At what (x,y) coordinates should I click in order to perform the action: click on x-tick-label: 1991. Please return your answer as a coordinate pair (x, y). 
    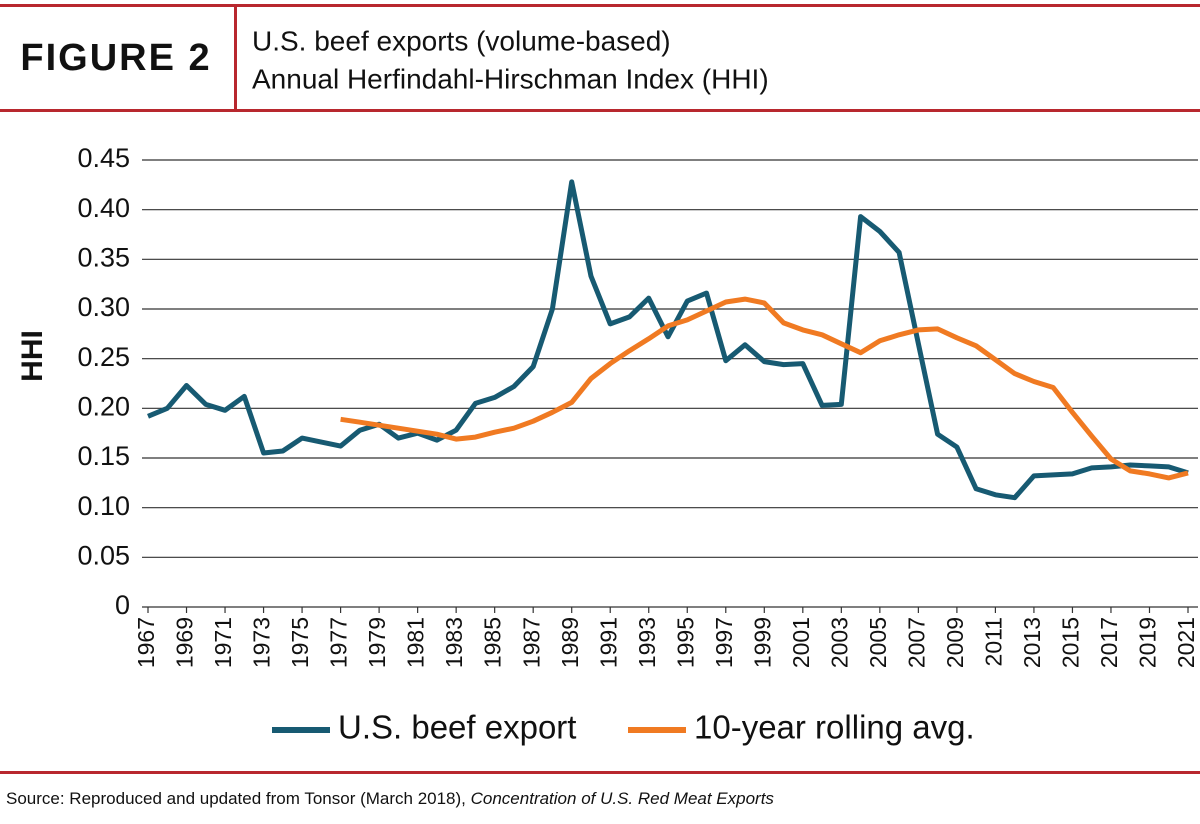
    Looking at the image, I should click on (608, 642).